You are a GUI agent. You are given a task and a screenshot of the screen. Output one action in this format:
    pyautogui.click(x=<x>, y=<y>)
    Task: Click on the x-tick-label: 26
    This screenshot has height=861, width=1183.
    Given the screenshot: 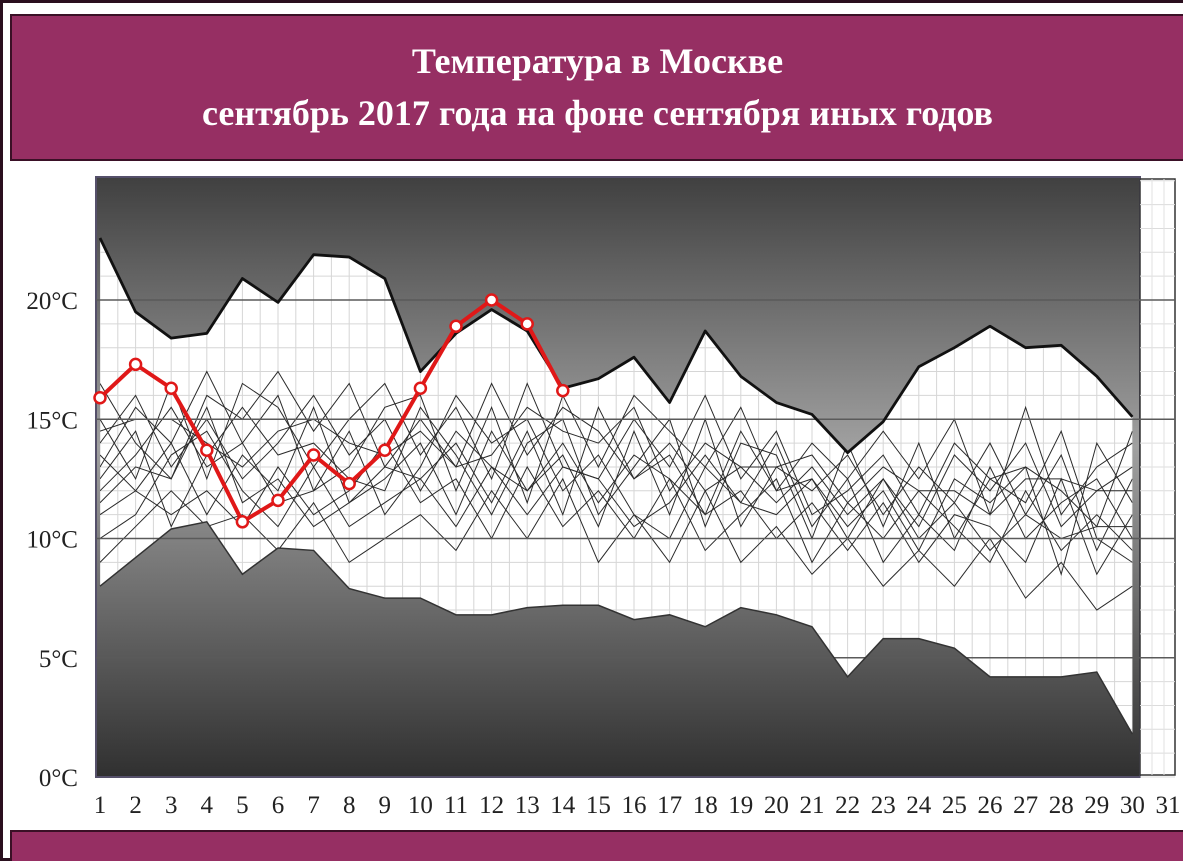 What is the action you would take?
    pyautogui.click(x=990, y=805)
    